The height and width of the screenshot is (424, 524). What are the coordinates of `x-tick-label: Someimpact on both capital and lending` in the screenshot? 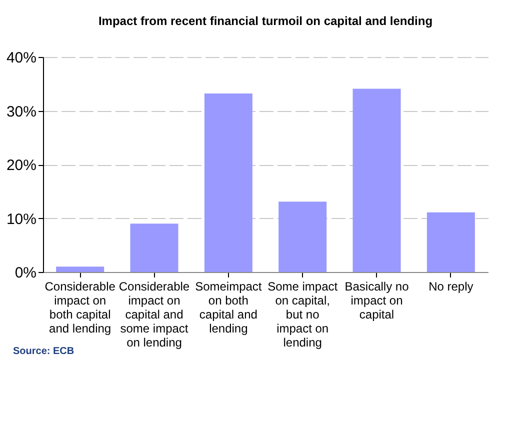 It's located at (228, 308).